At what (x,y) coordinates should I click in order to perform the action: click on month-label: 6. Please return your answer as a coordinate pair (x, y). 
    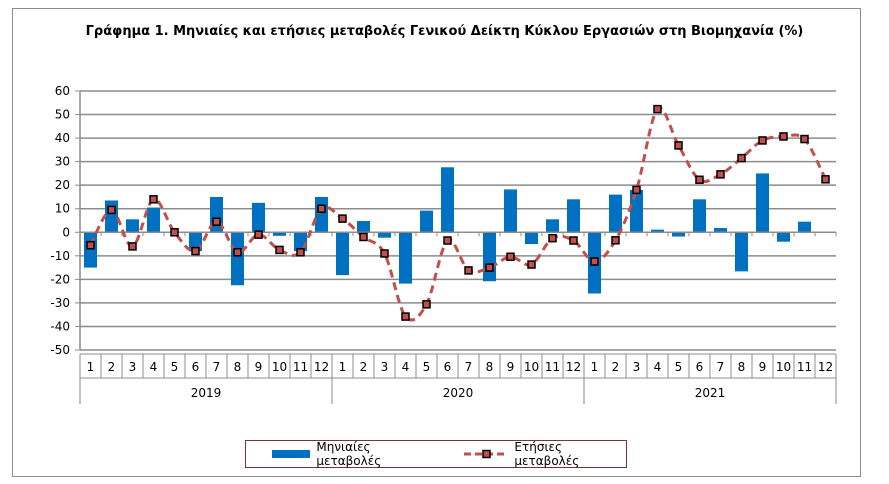
    Looking at the image, I should click on (448, 367).